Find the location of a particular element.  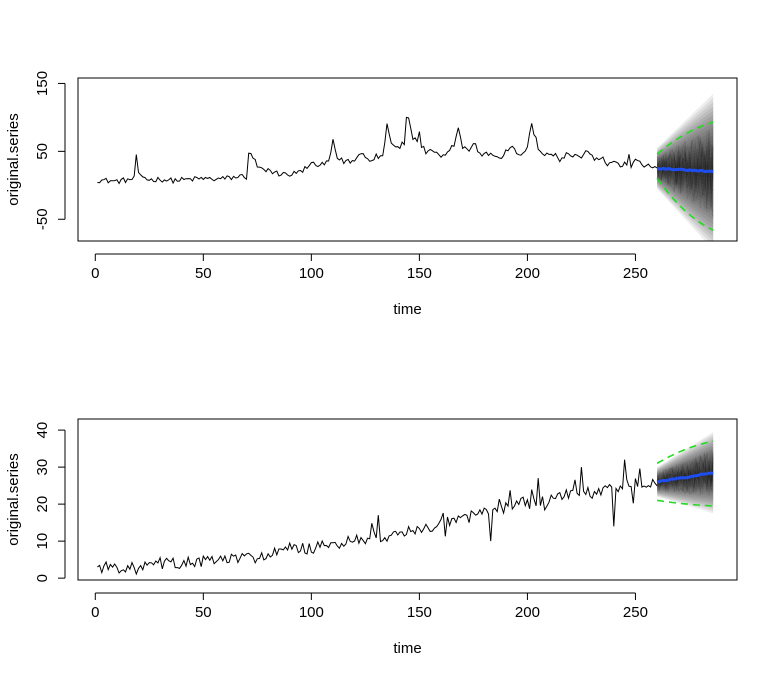

y-tick-label: 150 is located at coordinates (42, 83).